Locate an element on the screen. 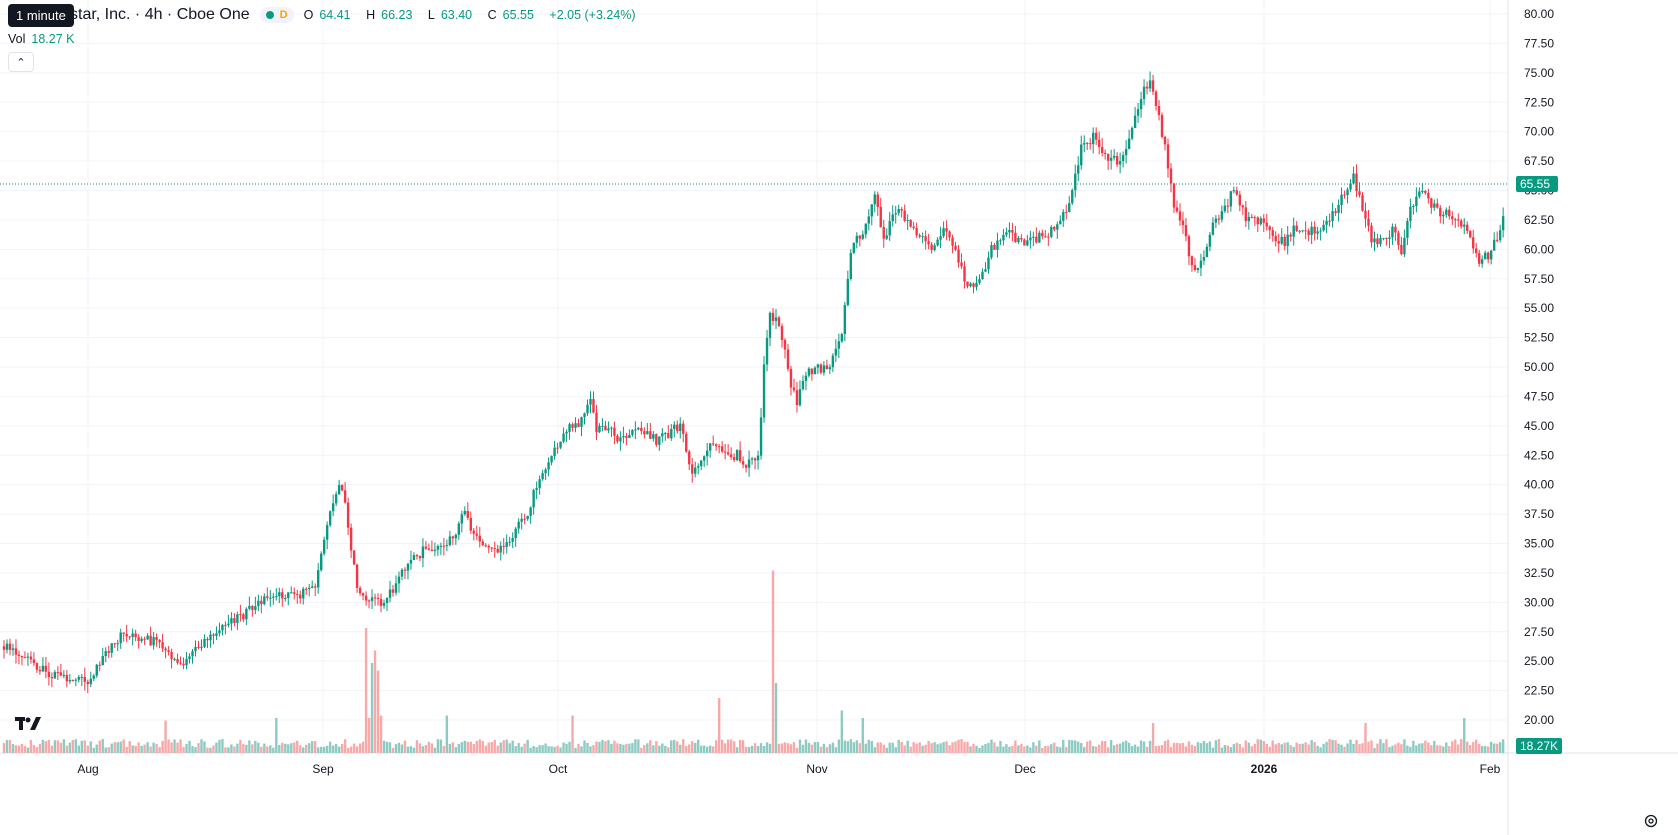 This screenshot has height=835, width=1678. gear-icon is located at coordinates (1651, 821).